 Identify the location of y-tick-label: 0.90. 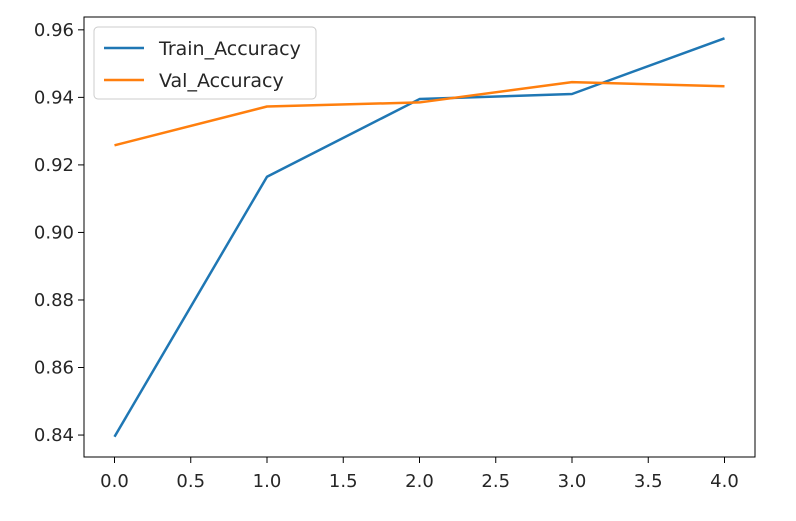
(54, 232).